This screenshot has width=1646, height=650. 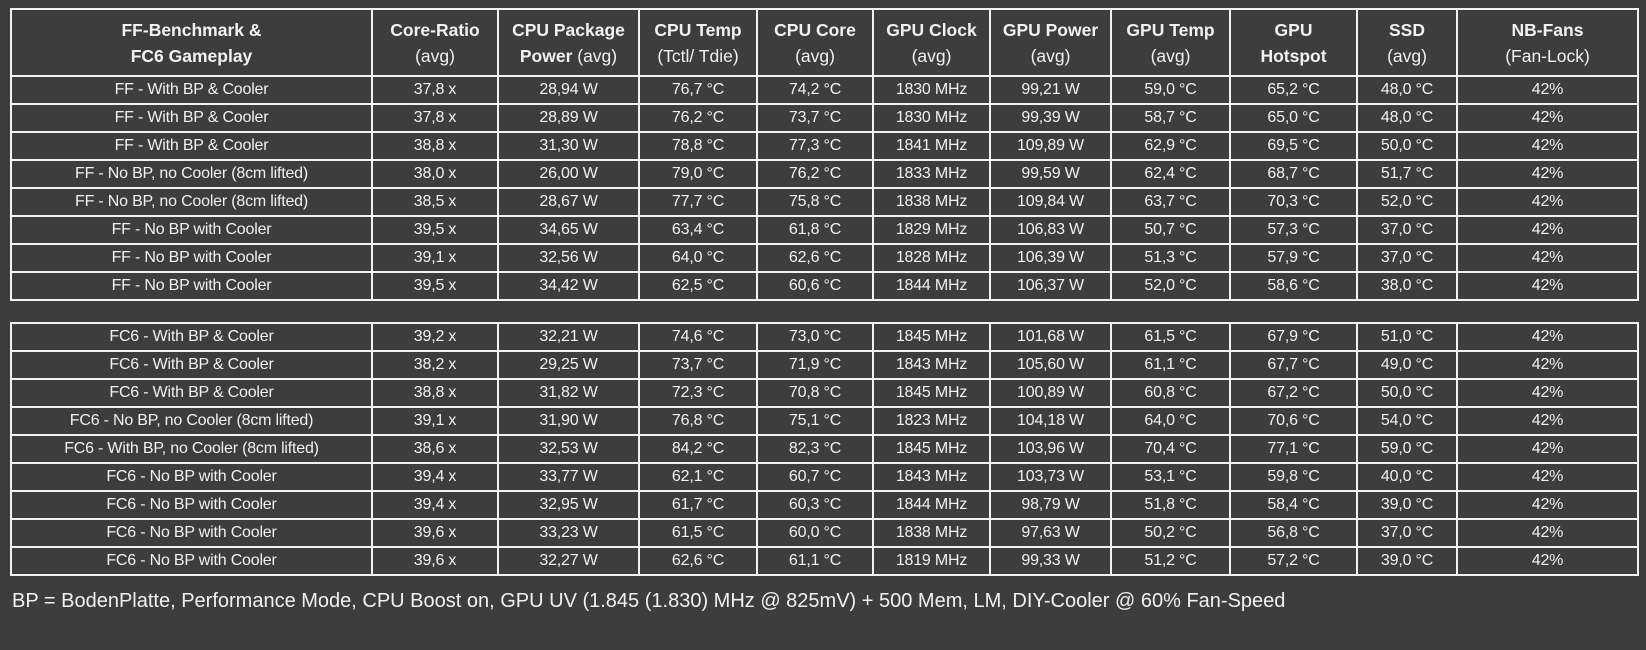 What do you see at coordinates (698, 42) in the screenshot?
I see `column-header-cpu_temp: CPU Temp (Tctl/ Tdie)` at bounding box center [698, 42].